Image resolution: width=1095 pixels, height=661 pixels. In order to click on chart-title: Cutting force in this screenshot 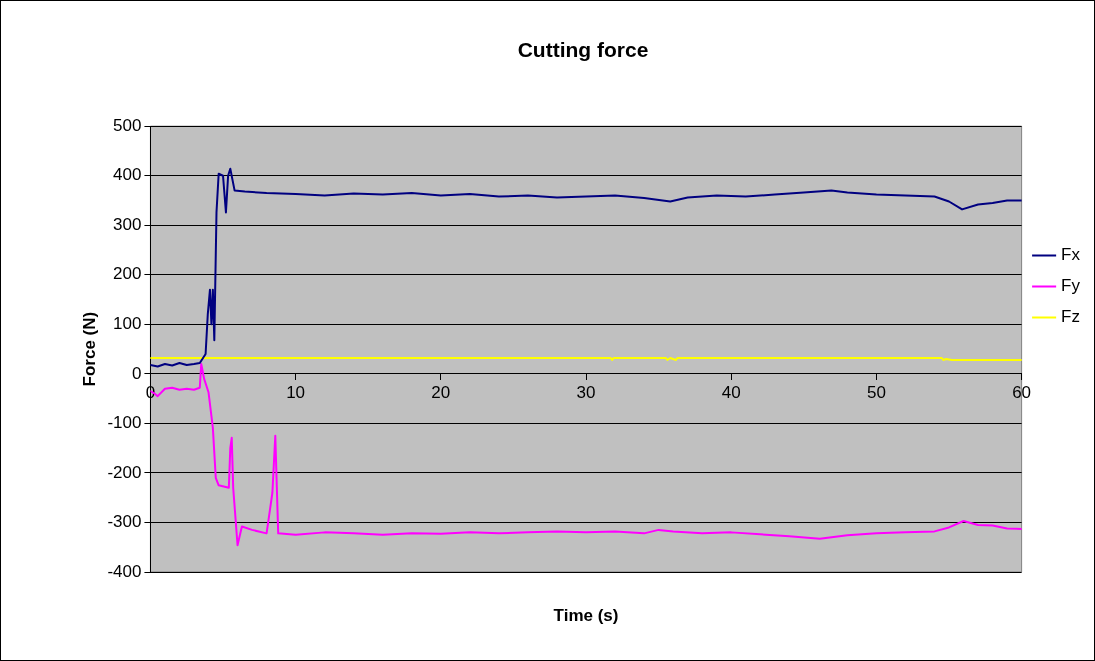, I will do `click(583, 50)`.